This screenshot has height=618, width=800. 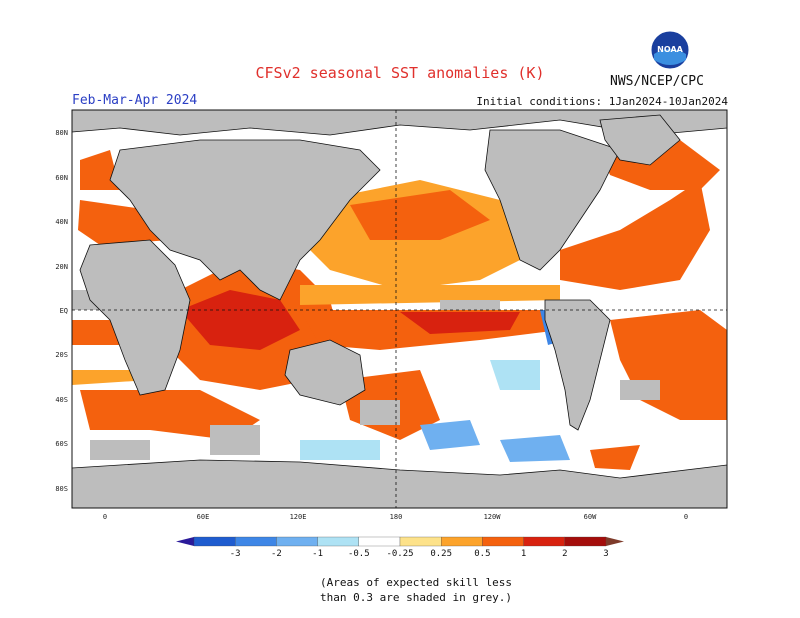 I want to click on colorbar-max-arrow, so click(x=615, y=541).